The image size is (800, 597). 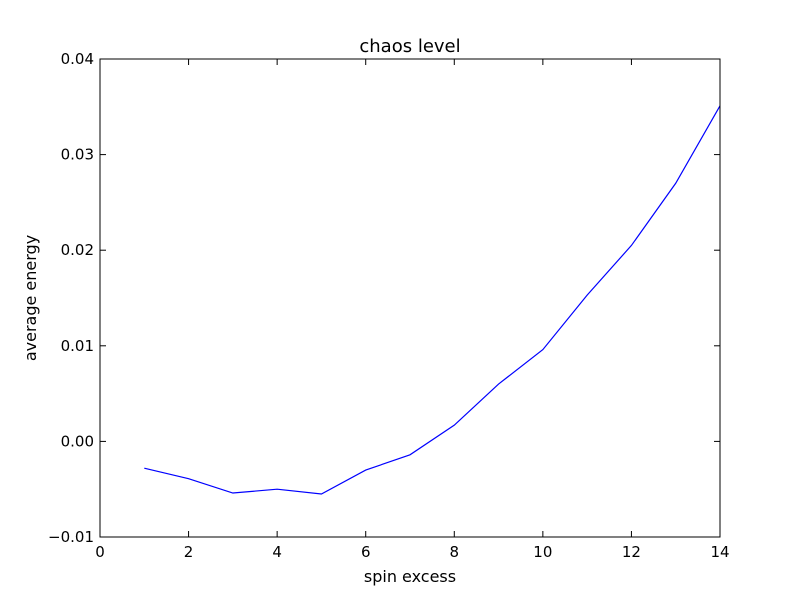 I want to click on x-axis-label: spin excess, so click(x=410, y=576).